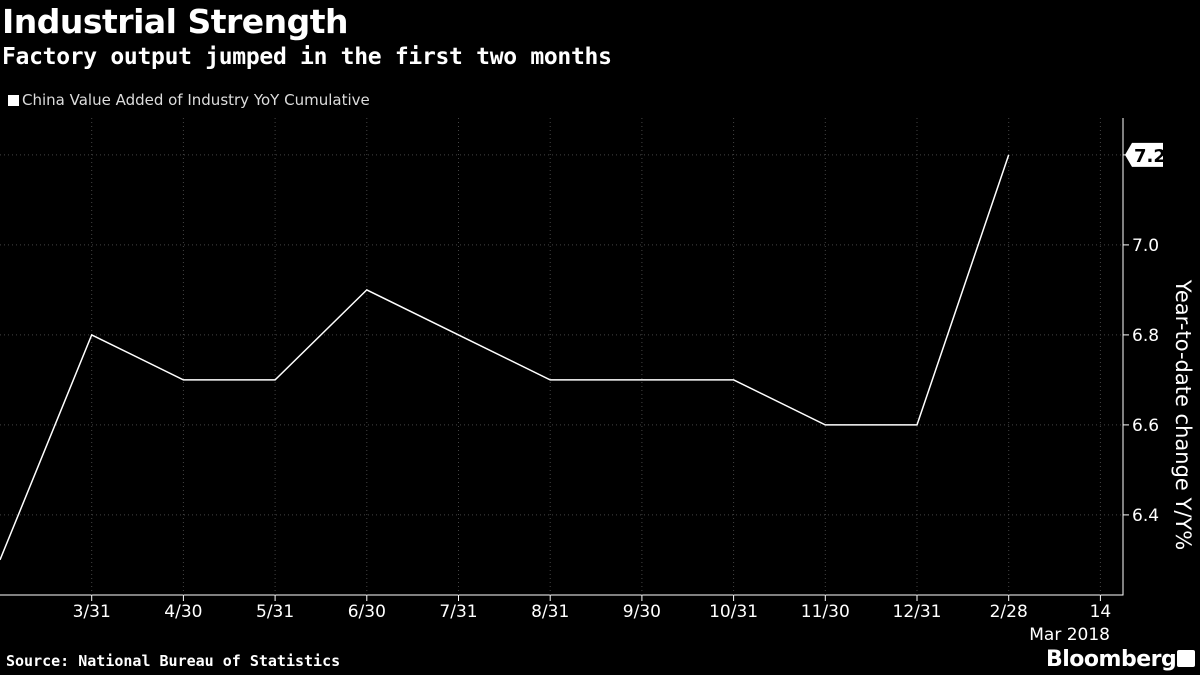 The image size is (1200, 675). Describe the element at coordinates (13, 100) in the screenshot. I see `legend-swatch` at that location.